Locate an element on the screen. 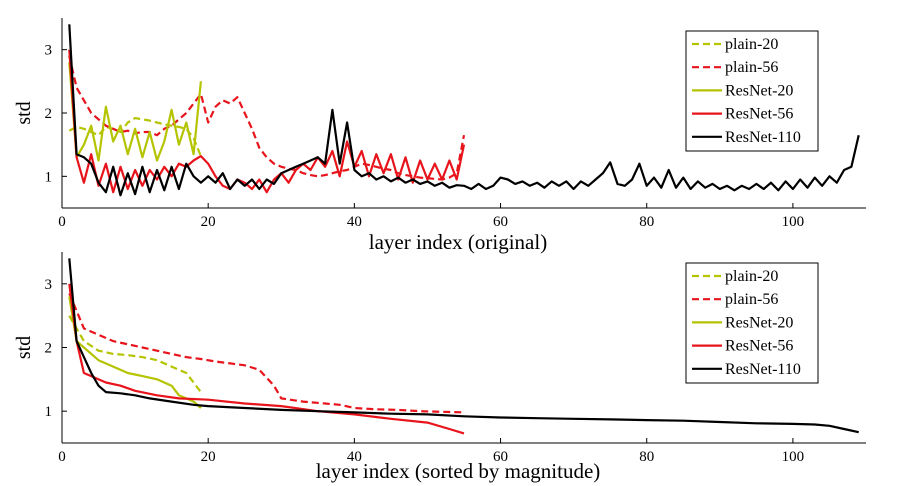 Image resolution: width=909 pixels, height=486 pixels. x-axis-label: layer index (original) is located at coordinates (458, 242).